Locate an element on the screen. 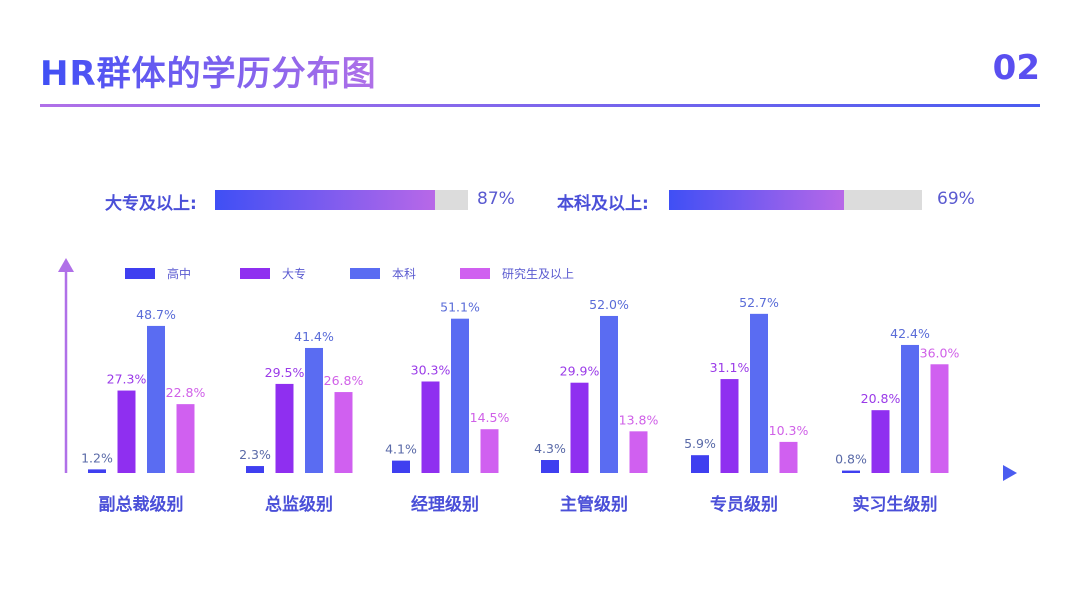  x-tick-label: 主管级别 is located at coordinates (594, 504).